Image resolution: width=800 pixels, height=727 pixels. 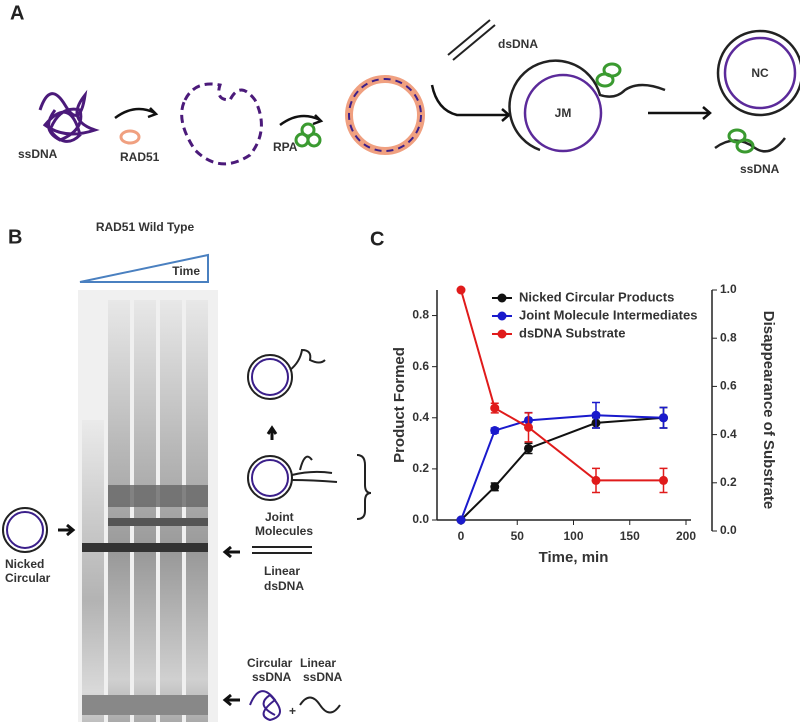 I want to click on gel, so click(x=148, y=506).